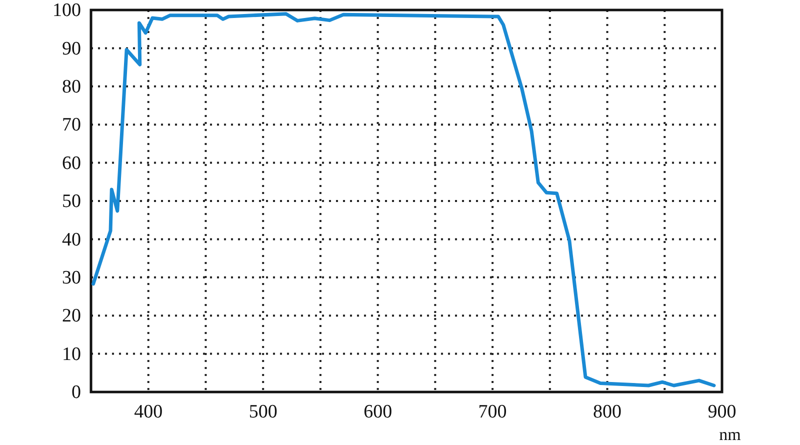  Describe the element at coordinates (71, 277) in the screenshot. I see `y-tick-label: 30` at that location.